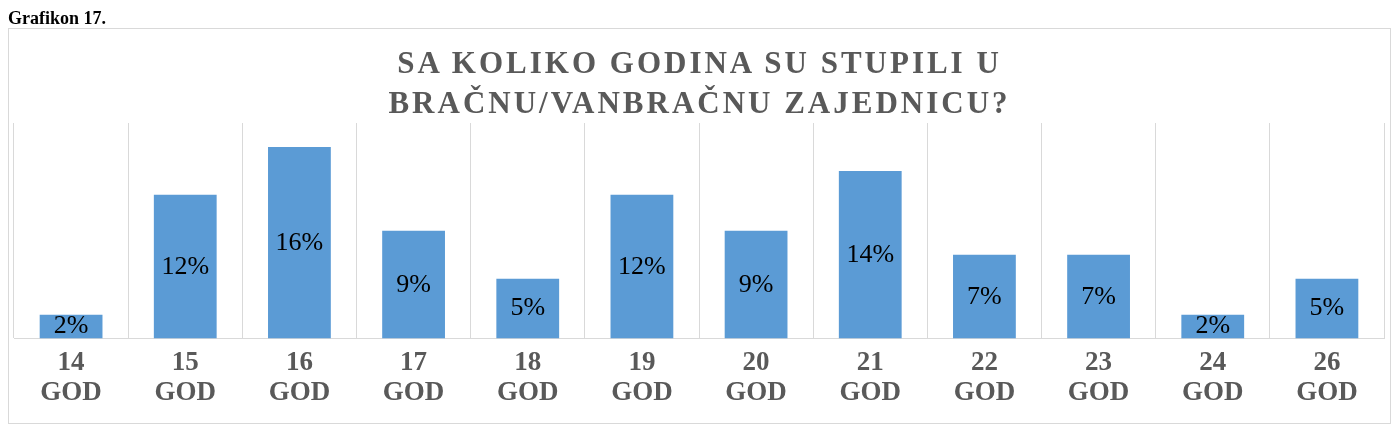  What do you see at coordinates (642, 376) in the screenshot?
I see `x-tick-label: 19 GOD` at bounding box center [642, 376].